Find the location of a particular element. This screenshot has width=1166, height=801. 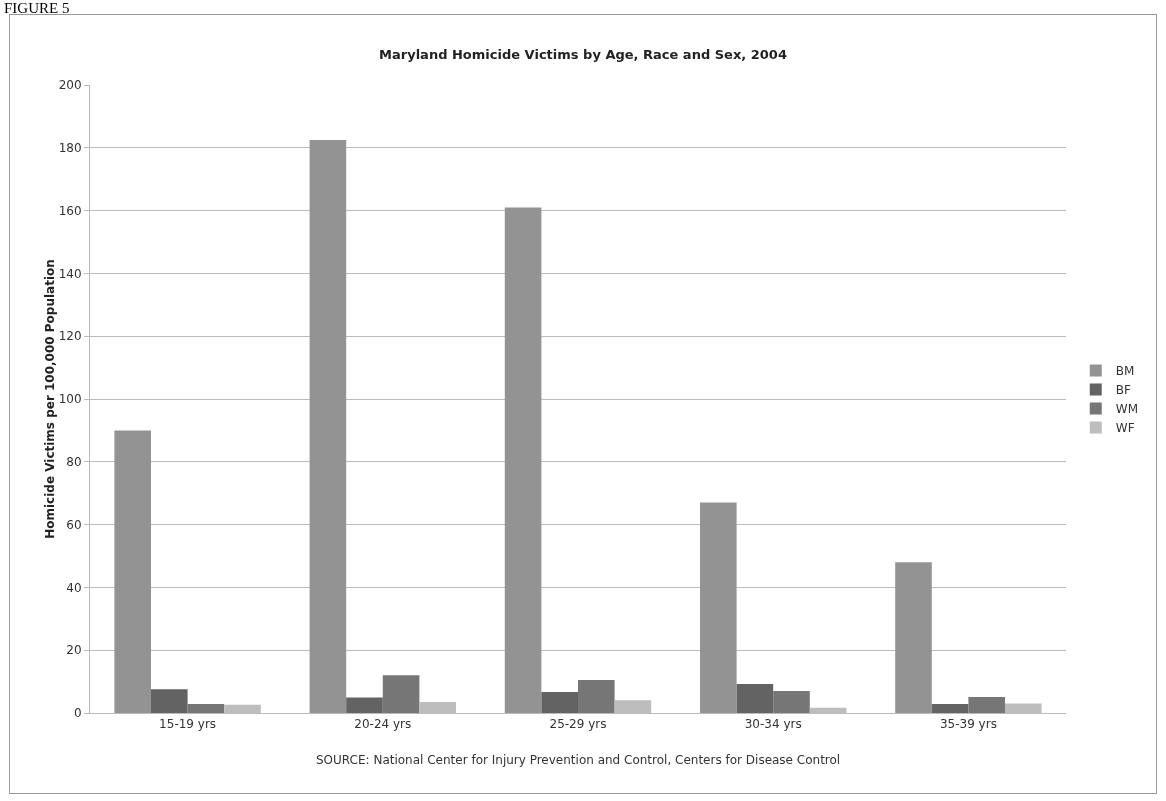

legend-label: WM is located at coordinates (1126, 409).